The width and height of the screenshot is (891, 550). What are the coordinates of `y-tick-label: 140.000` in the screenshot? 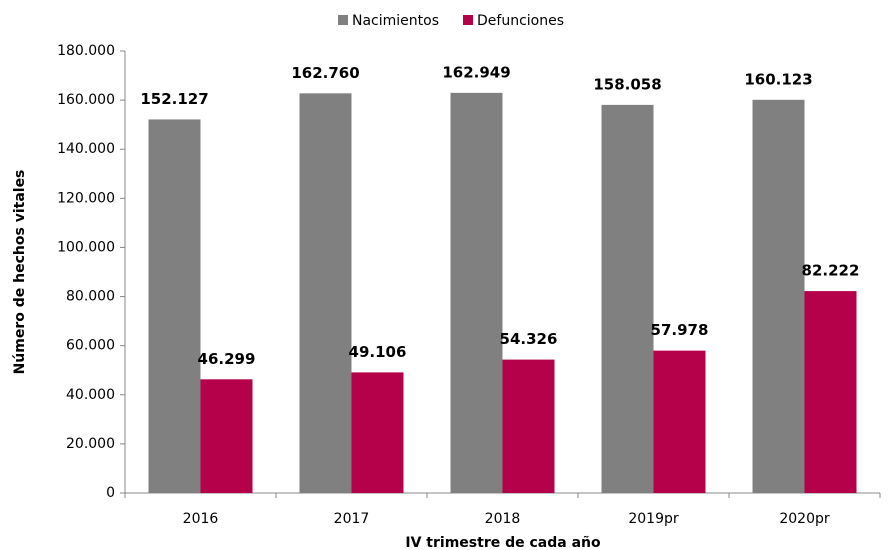 It's located at (86, 149).